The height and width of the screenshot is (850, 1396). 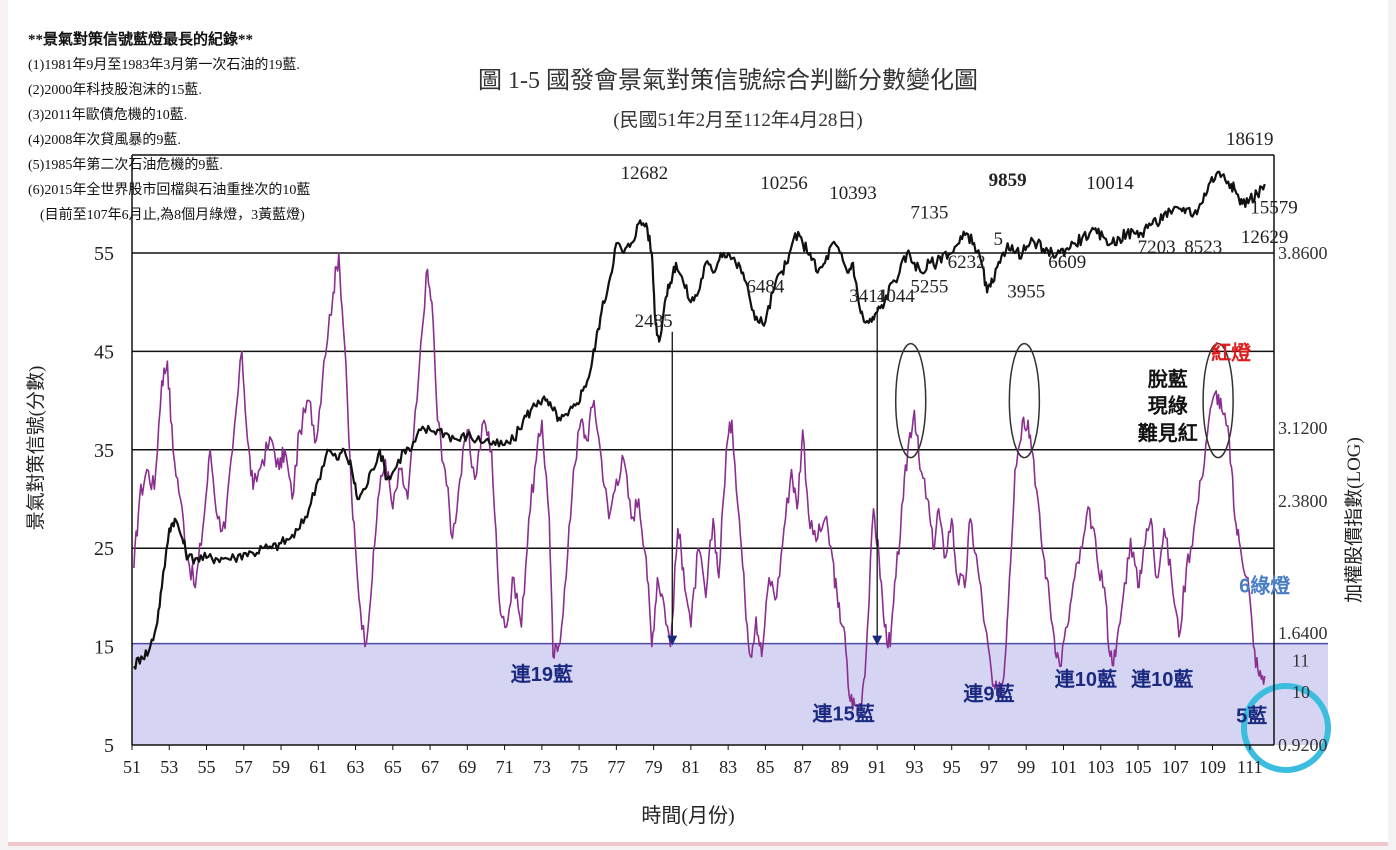 What do you see at coordinates (104, 254) in the screenshot?
I see `y-tick-label: 55` at bounding box center [104, 254].